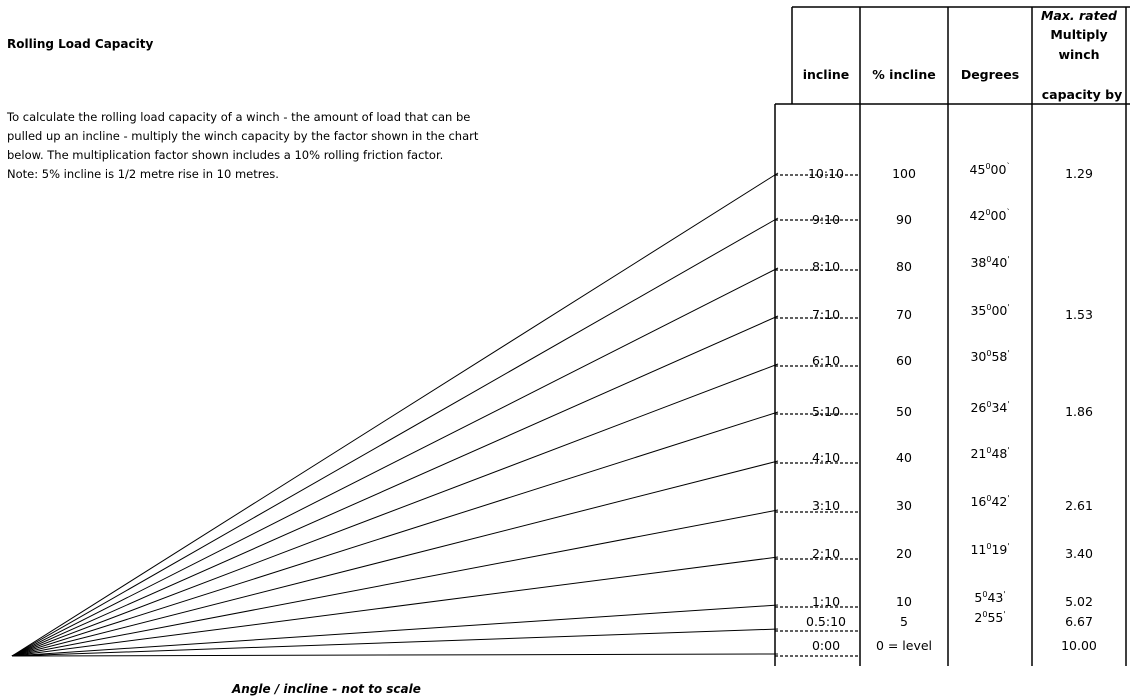  What do you see at coordinates (904, 553) in the screenshot?
I see `cell-percent-incline: 20` at bounding box center [904, 553].